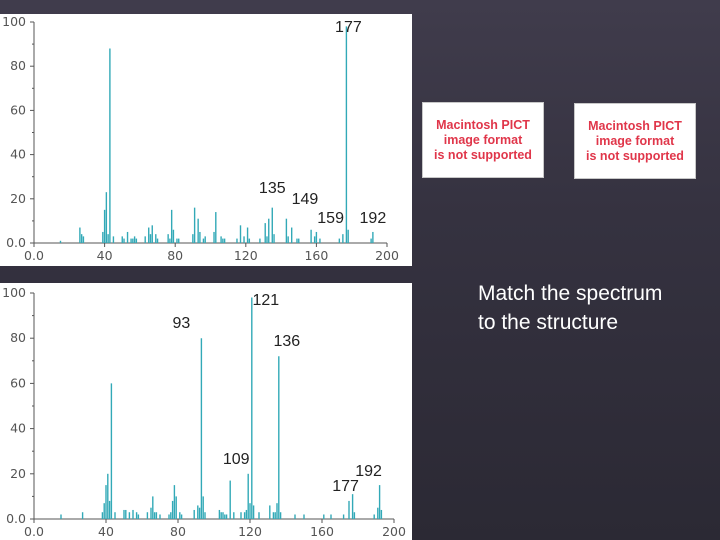 Image resolution: width=720 pixels, height=540 pixels. Describe the element at coordinates (286, 341) in the screenshot. I see `peak-label: 136` at that location.